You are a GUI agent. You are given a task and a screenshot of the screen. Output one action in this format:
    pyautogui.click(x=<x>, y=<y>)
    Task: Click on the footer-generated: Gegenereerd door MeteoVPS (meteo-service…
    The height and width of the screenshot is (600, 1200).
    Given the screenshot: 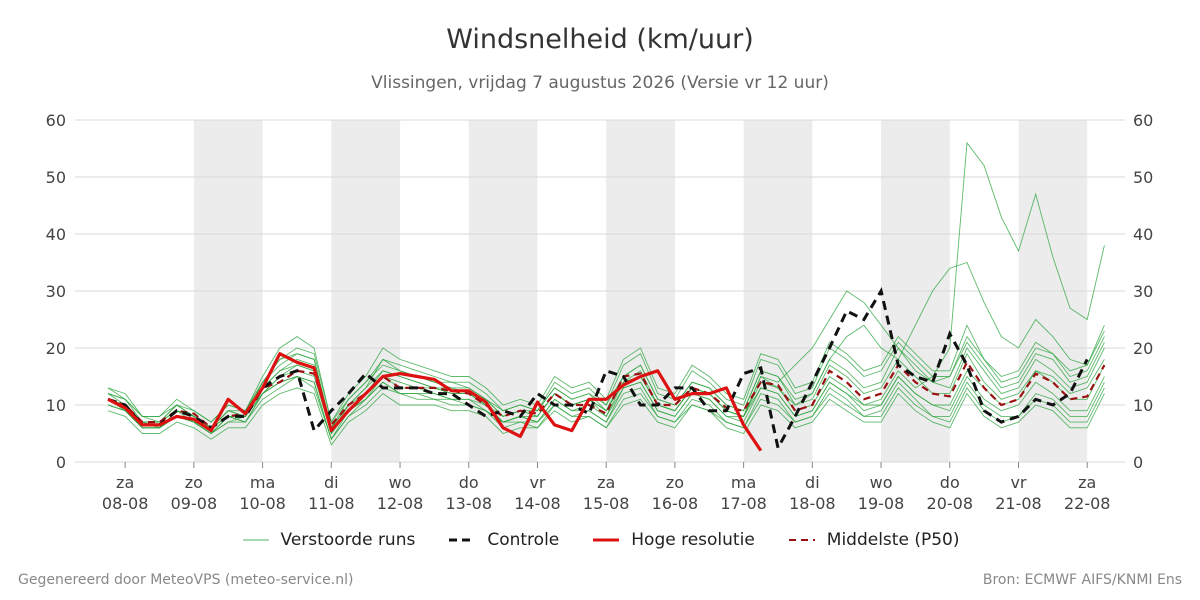 What is the action you would take?
    pyautogui.click(x=186, y=580)
    